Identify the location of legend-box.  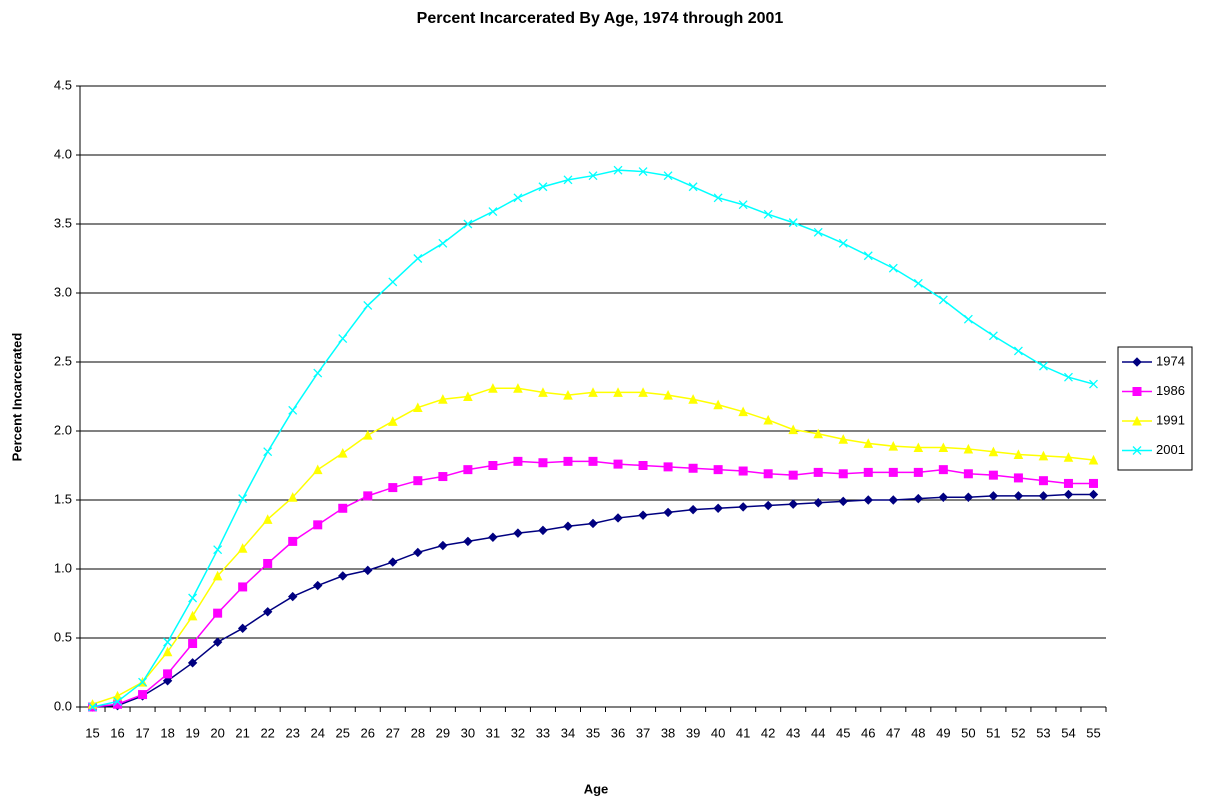
(1155, 408).